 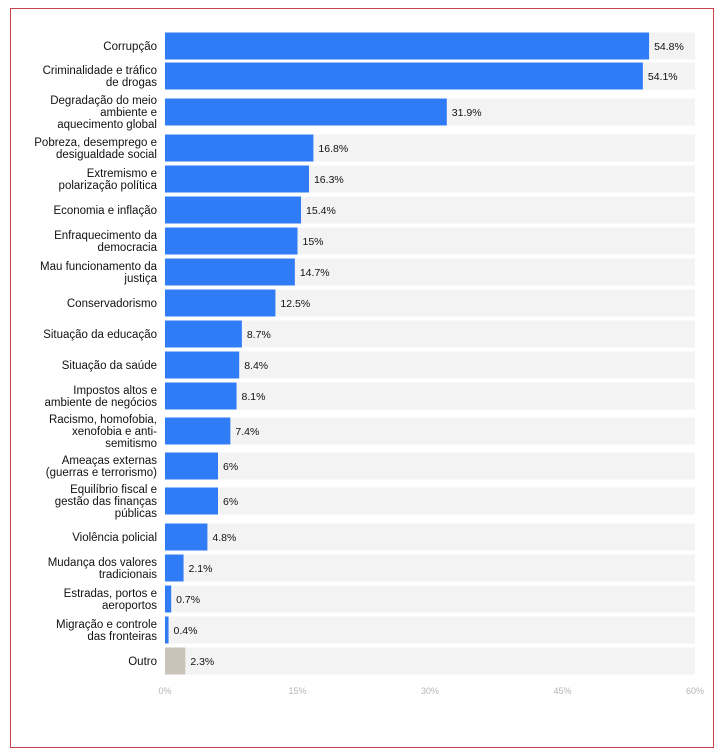 What do you see at coordinates (101, 473) in the screenshot?
I see `category-label: (guerras e terrorismo)` at bounding box center [101, 473].